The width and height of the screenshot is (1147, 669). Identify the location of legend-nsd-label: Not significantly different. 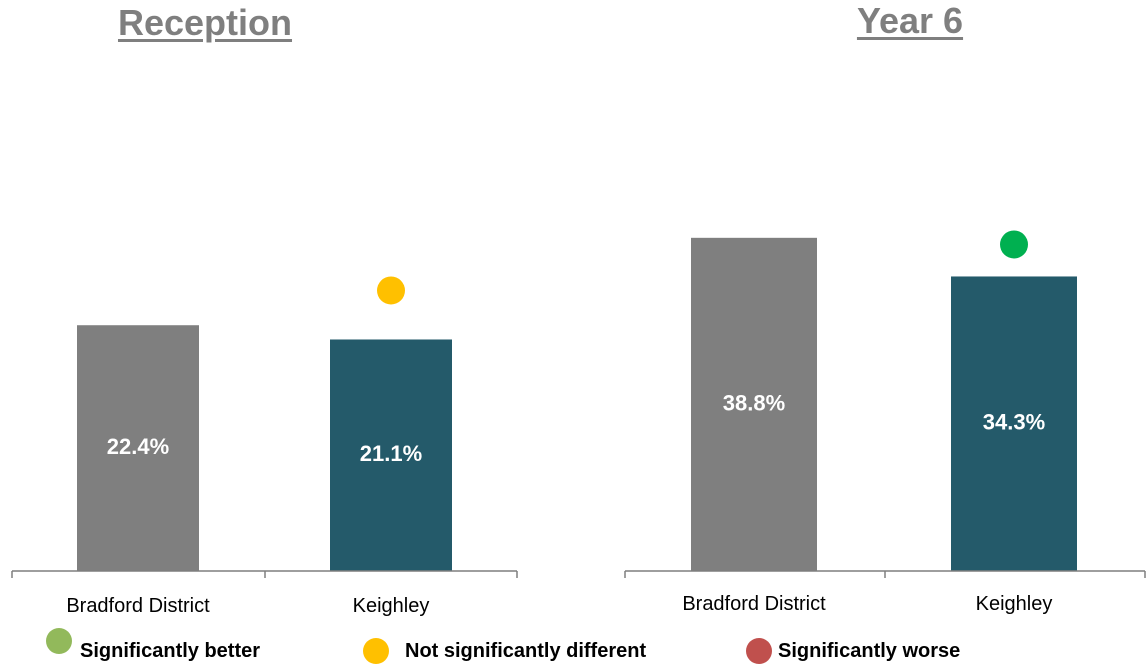
(526, 650).